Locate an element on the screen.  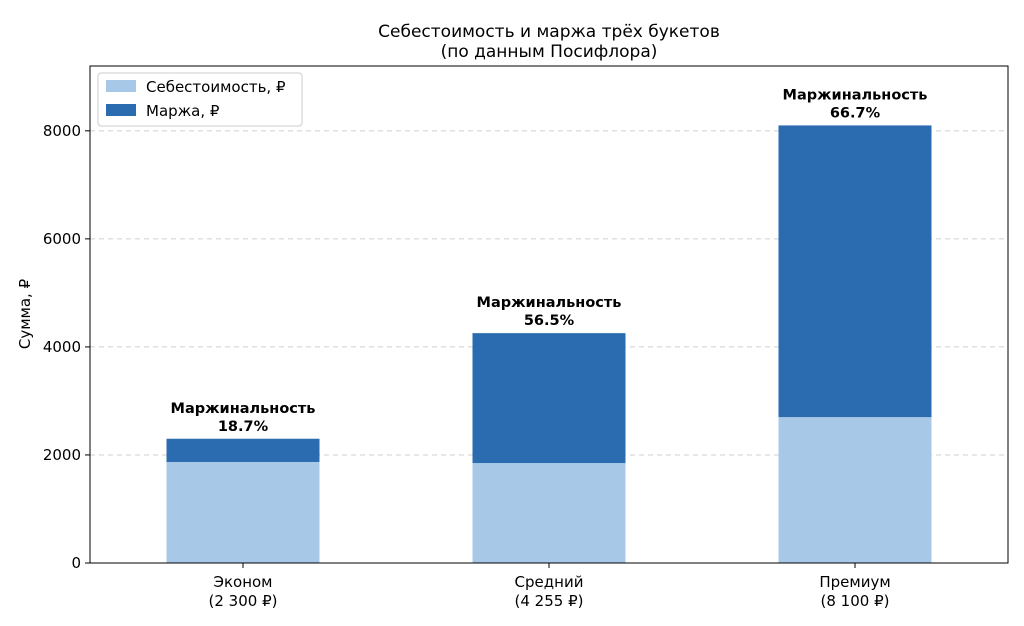
legend: Себестоимость, ₽ Маржа, ₽ is located at coordinates (200, 99).